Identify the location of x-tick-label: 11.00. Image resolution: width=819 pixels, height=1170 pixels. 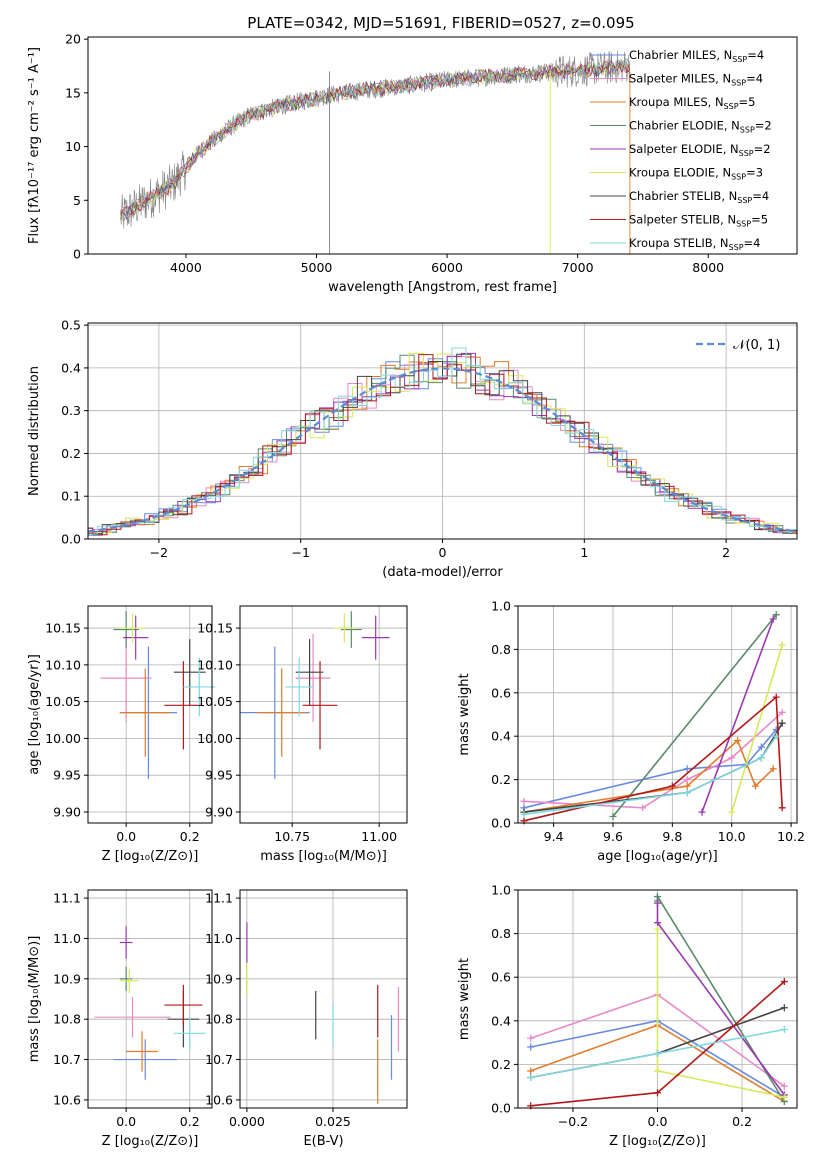
(379, 836).